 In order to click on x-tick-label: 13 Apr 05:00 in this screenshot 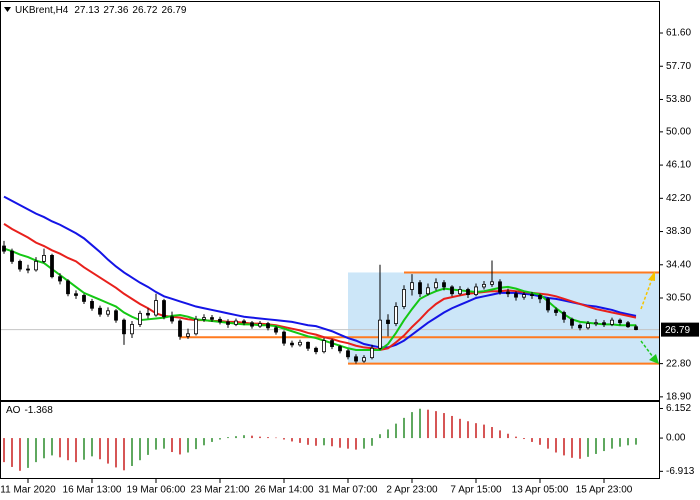, I will do `click(540, 490)`.